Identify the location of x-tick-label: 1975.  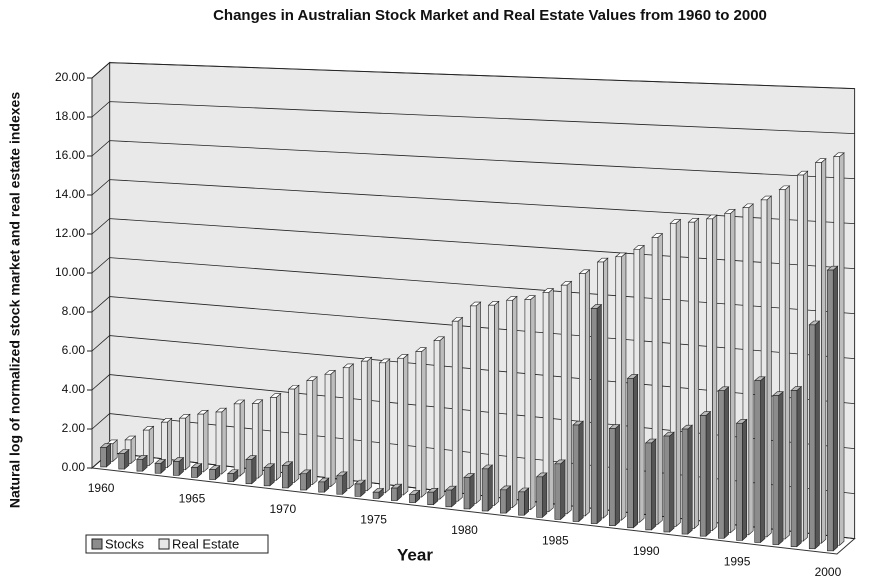
(373, 520).